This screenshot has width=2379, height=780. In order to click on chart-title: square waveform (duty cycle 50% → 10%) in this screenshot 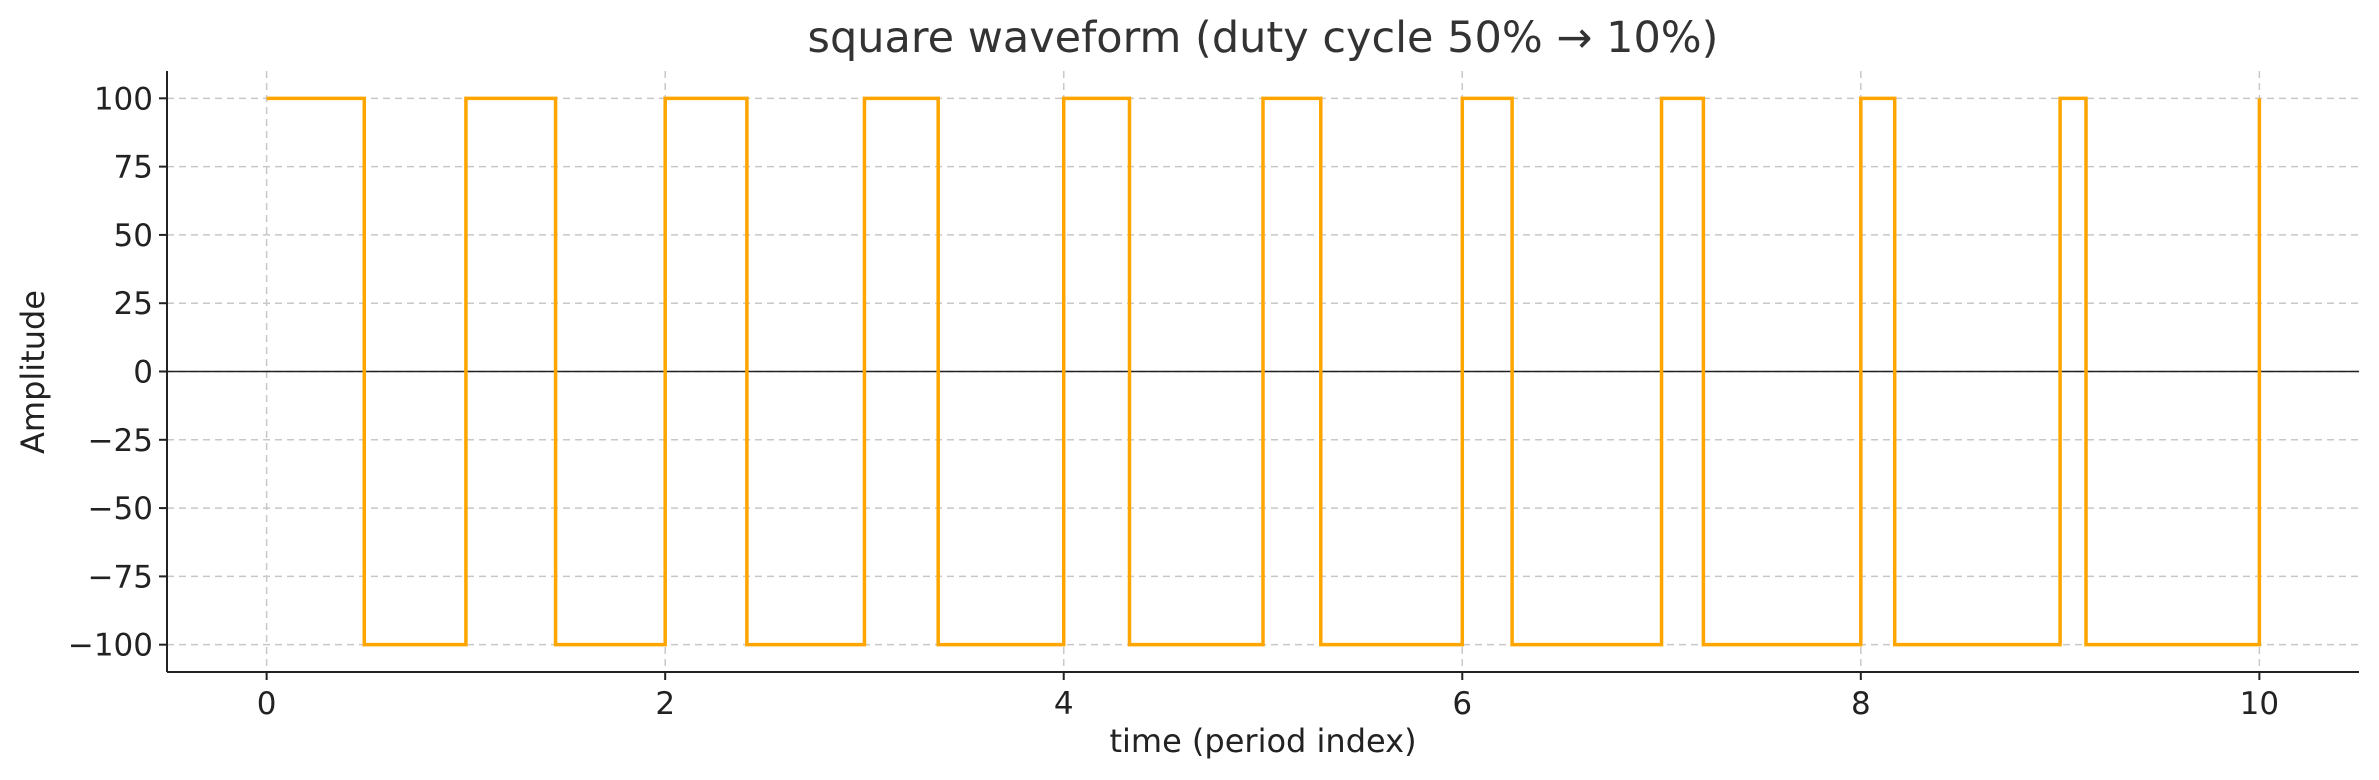, I will do `click(1263, 38)`.